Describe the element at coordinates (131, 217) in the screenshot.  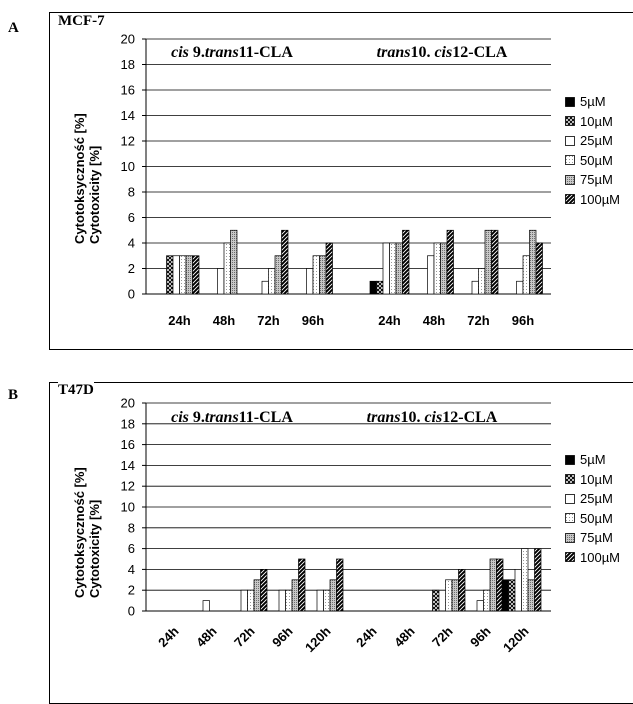
I see `y-tick-label: 6` at that location.